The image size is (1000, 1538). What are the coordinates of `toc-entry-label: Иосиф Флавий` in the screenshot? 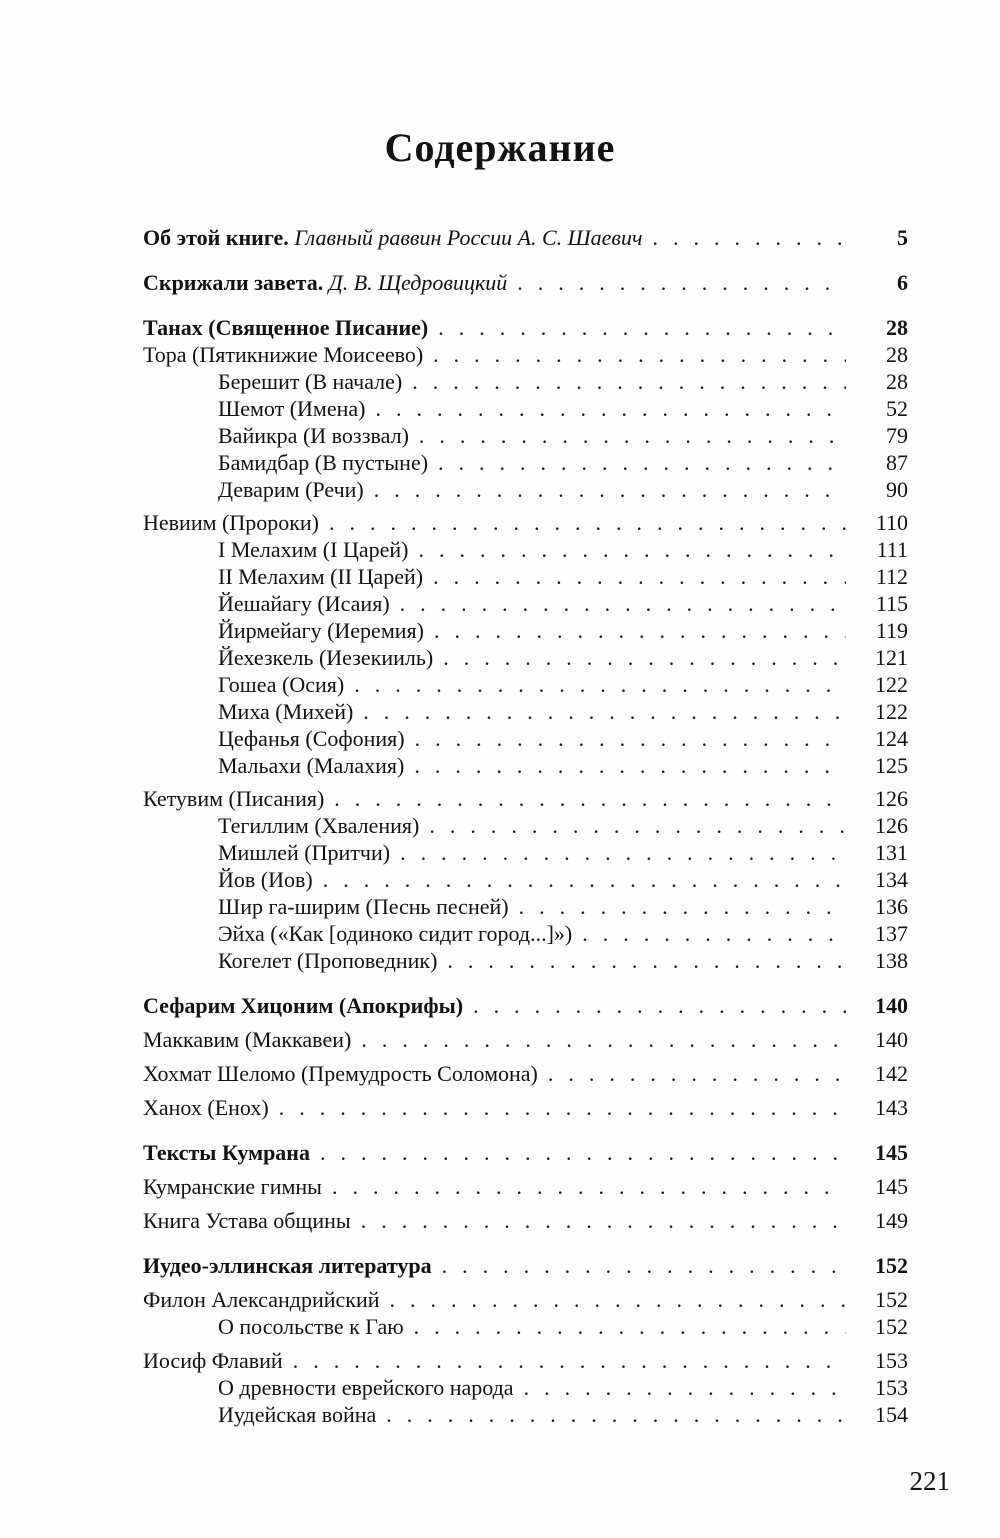 It's located at (213, 1360).